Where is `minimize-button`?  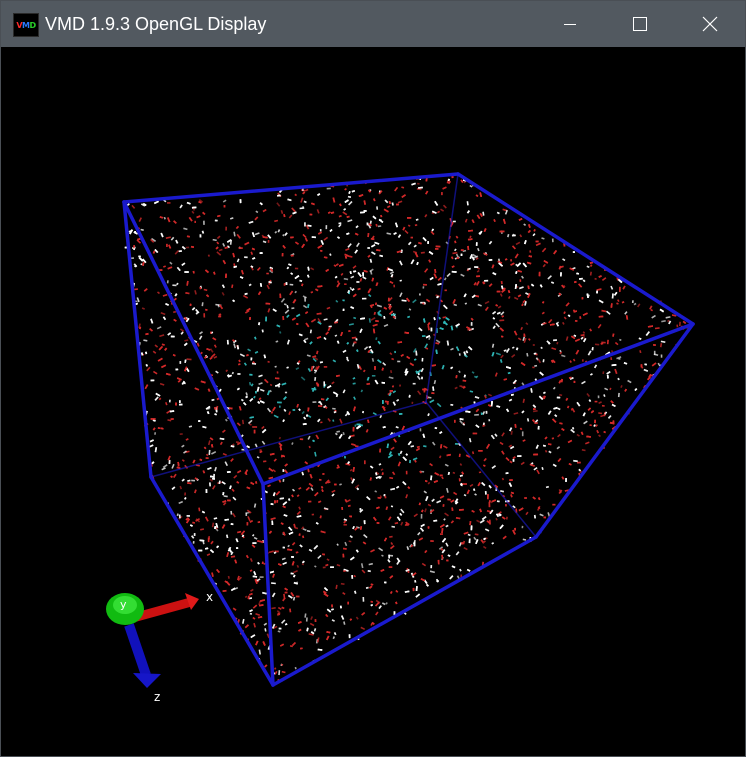
minimize-button is located at coordinates (570, 24).